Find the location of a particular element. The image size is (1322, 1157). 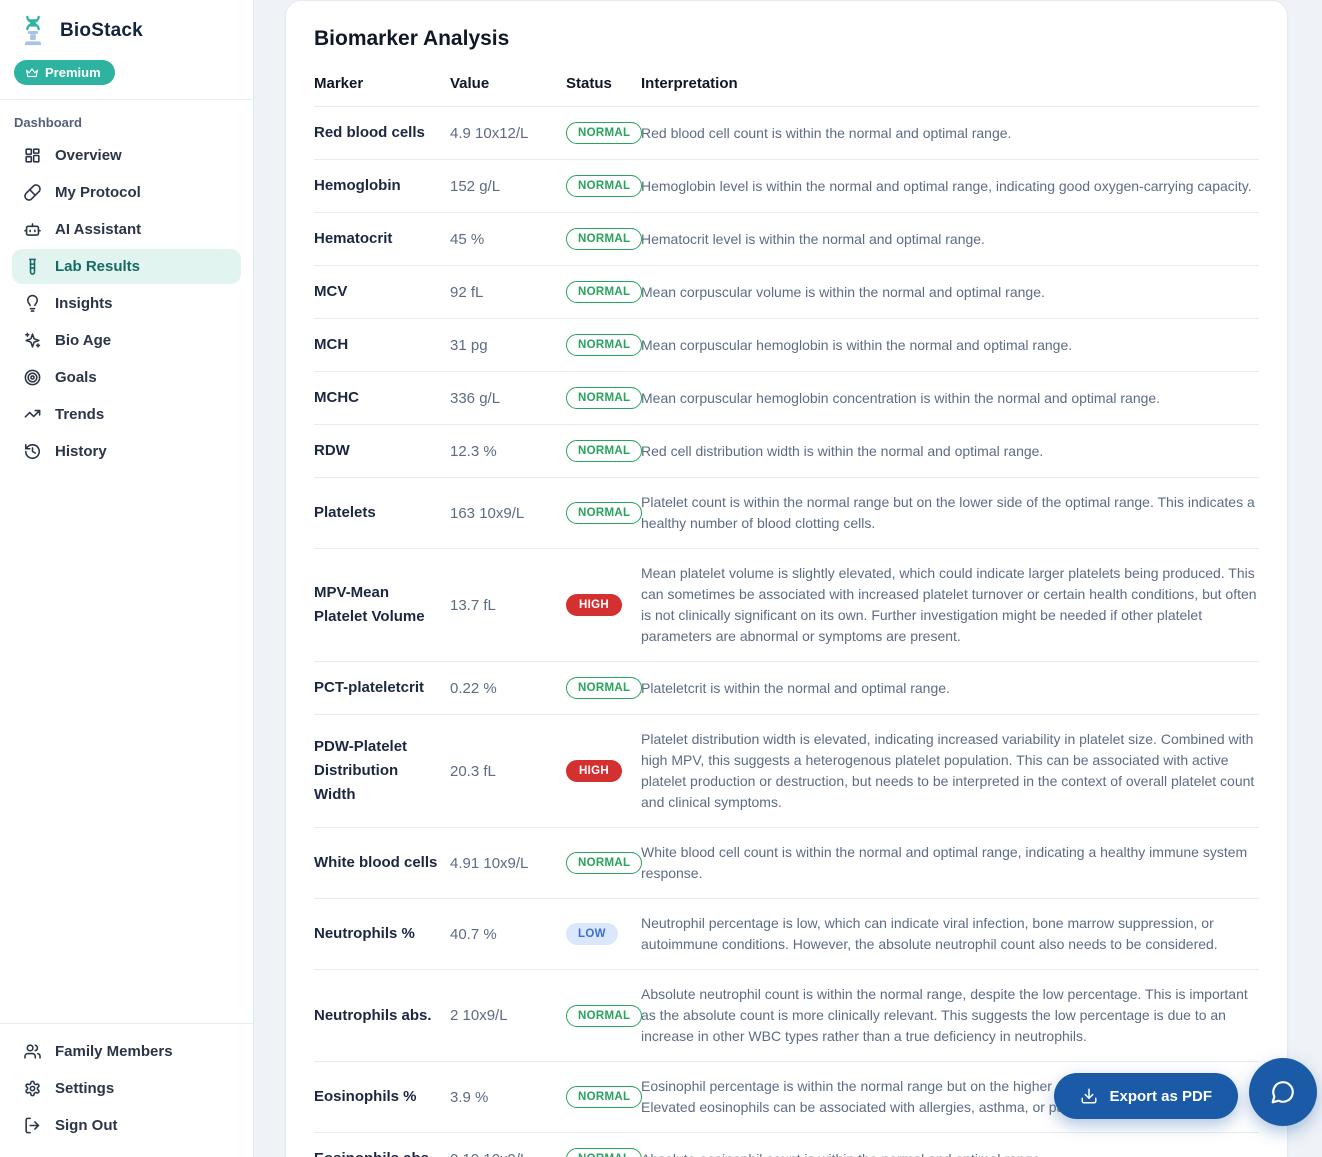

marker-value: 20.3 fL is located at coordinates (473, 771).